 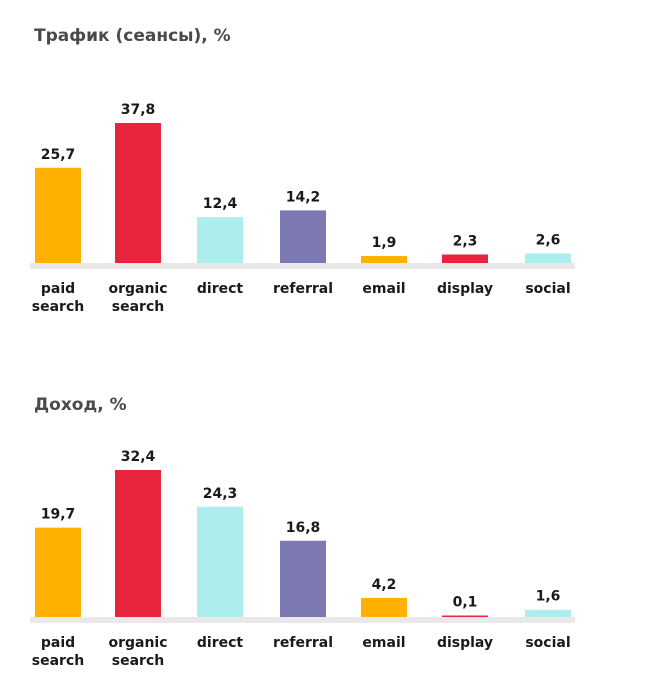 What do you see at coordinates (384, 585) in the screenshot?
I see `data-label: 4,2` at bounding box center [384, 585].